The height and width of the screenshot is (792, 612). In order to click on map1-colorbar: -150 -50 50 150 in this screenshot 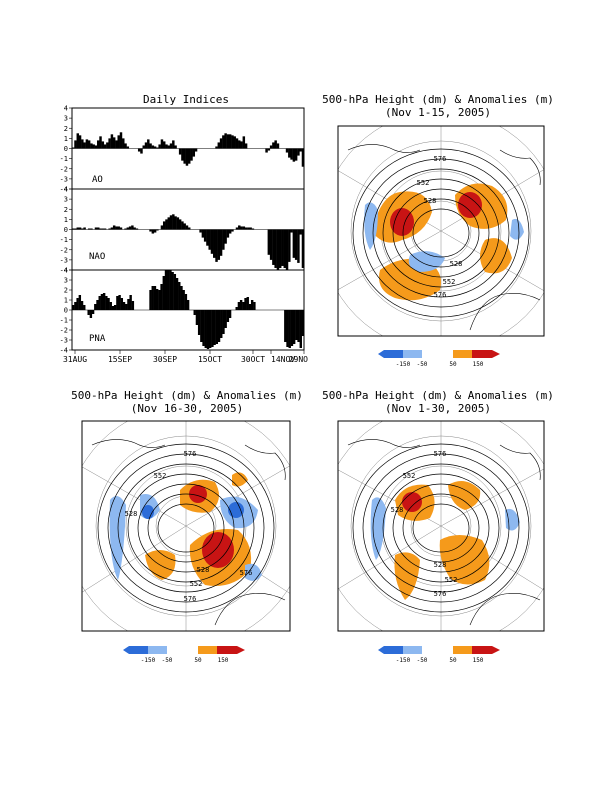, I will do `click(439, 359)`.